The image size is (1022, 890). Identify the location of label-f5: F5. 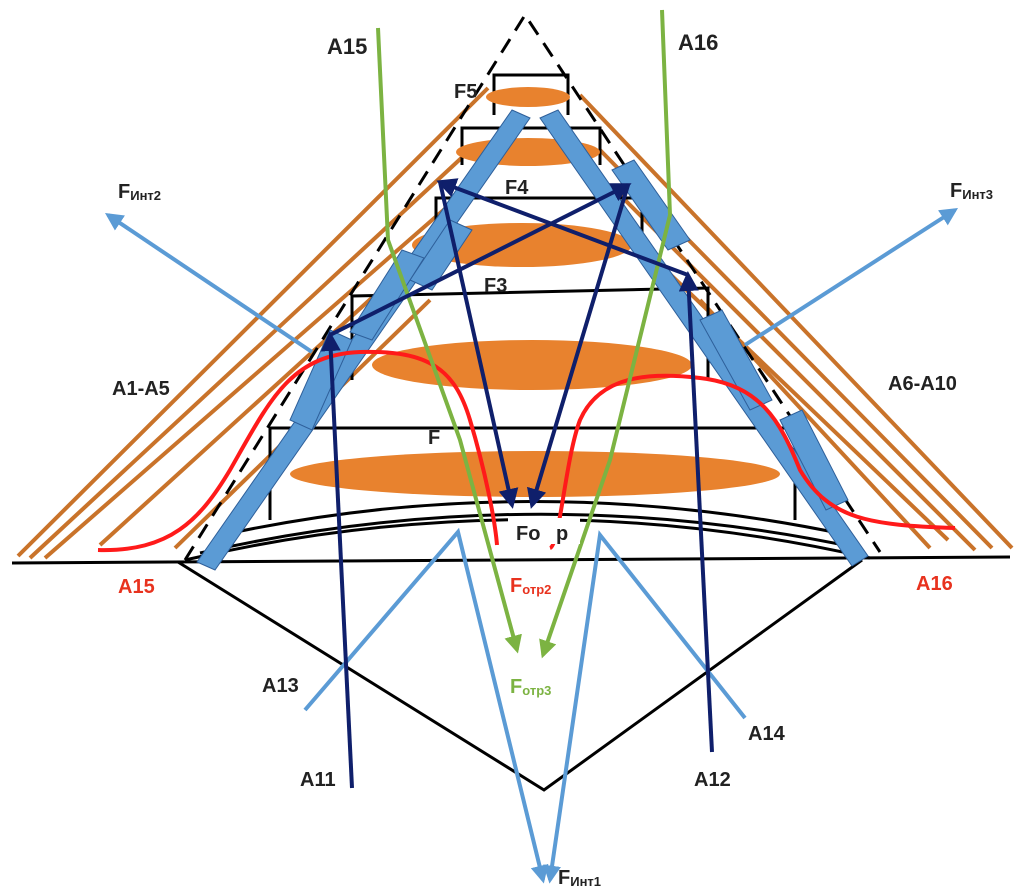
(465, 92).